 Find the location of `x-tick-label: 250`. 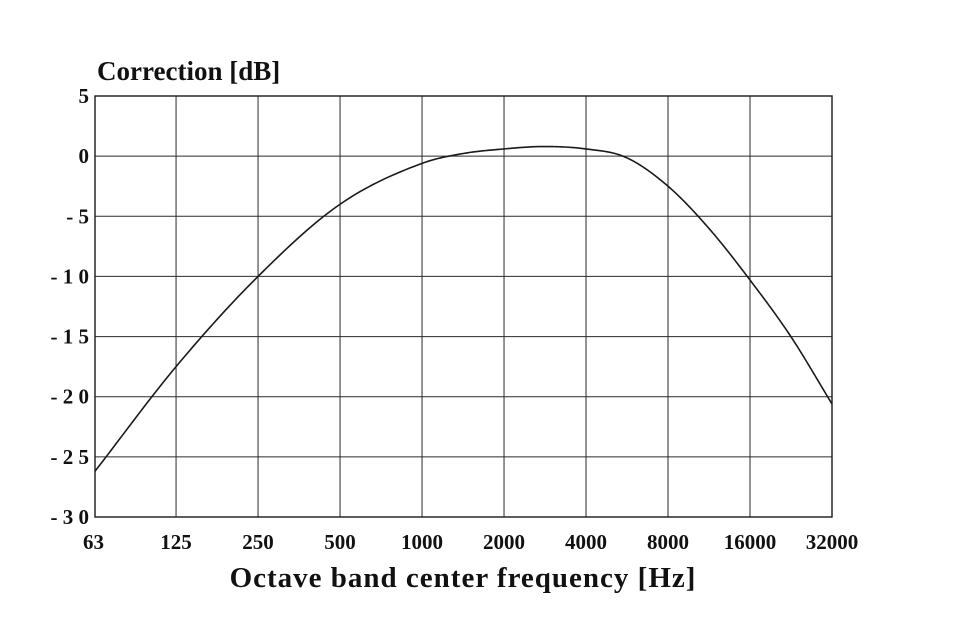

x-tick-label: 250 is located at coordinates (258, 542).